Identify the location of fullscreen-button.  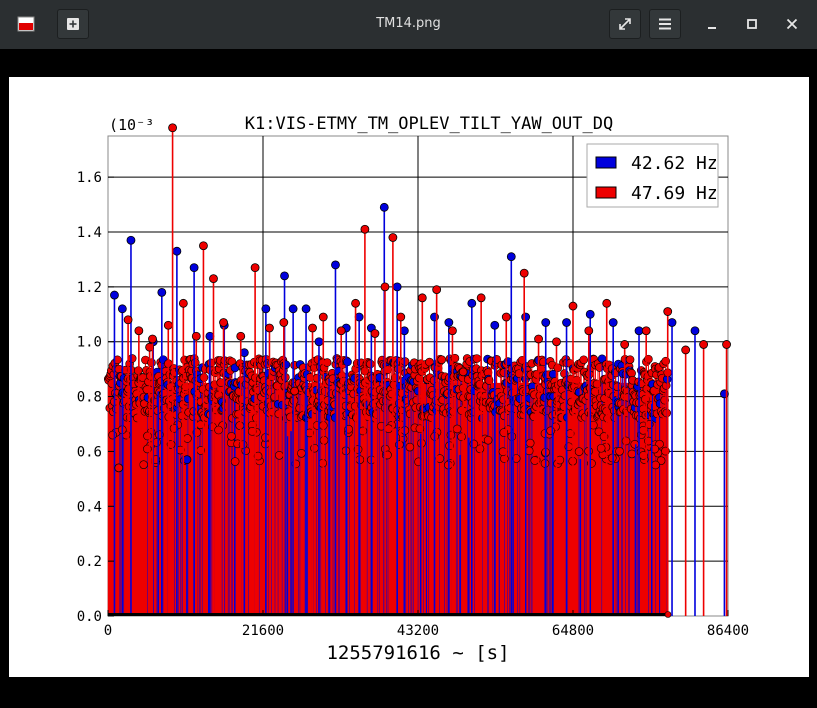
(625, 24).